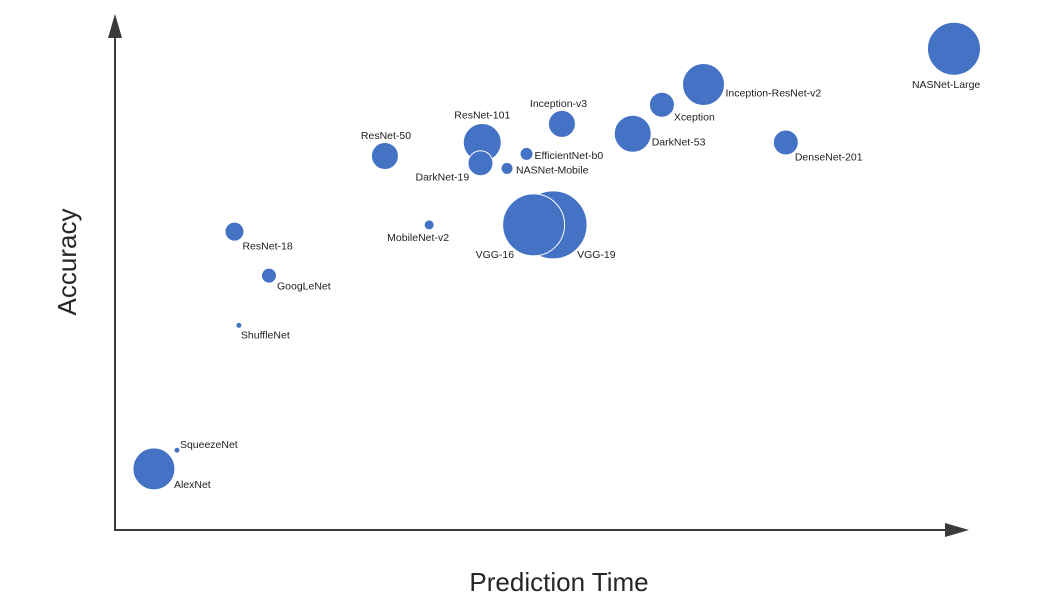 The image size is (1060, 601). What do you see at coordinates (267, 247) in the screenshot?
I see `label-resnet-18: ResNet-18` at bounding box center [267, 247].